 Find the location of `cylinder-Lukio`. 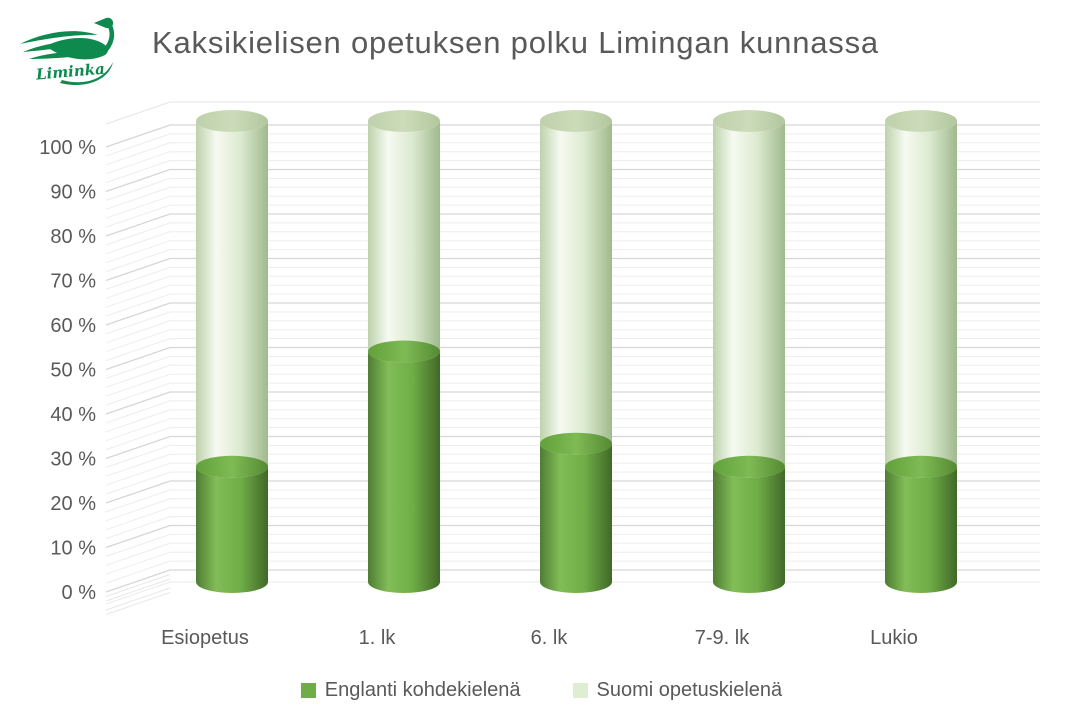

cylinder-Lukio is located at coordinates (921, 351).